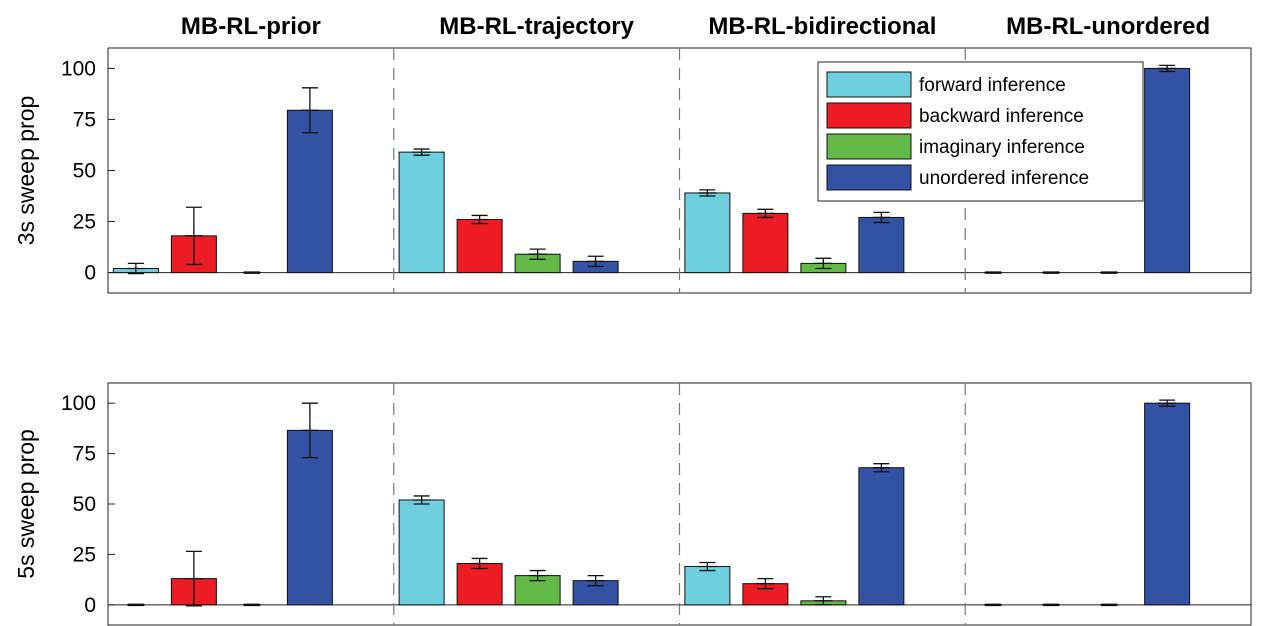 This screenshot has height=626, width=1271. What do you see at coordinates (1002, 147) in the screenshot?
I see `legend-label: imaginary inference` at bounding box center [1002, 147].